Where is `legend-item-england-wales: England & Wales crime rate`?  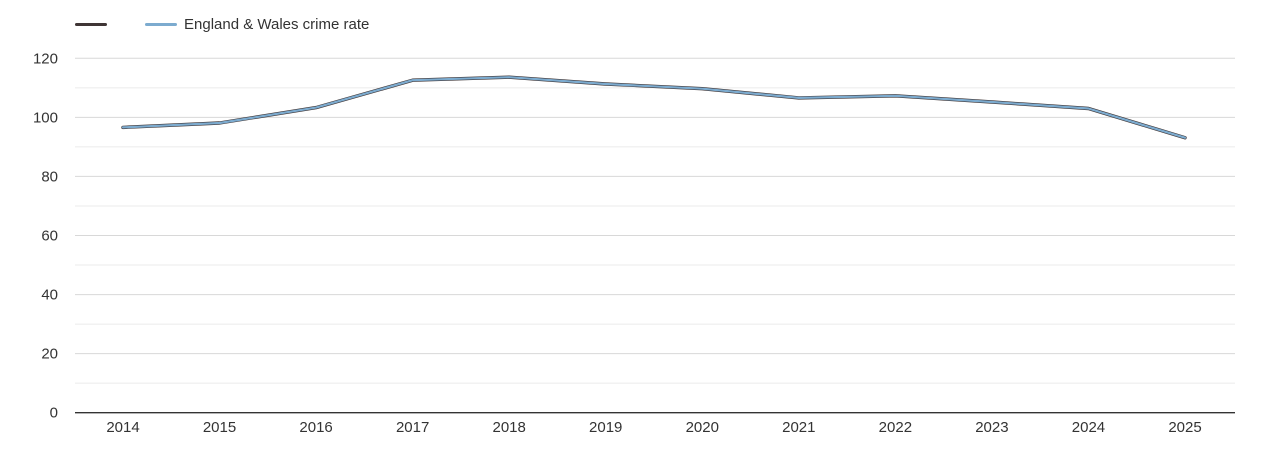 legend-item-england-wales: England & Wales crime rate is located at coordinates (257, 24).